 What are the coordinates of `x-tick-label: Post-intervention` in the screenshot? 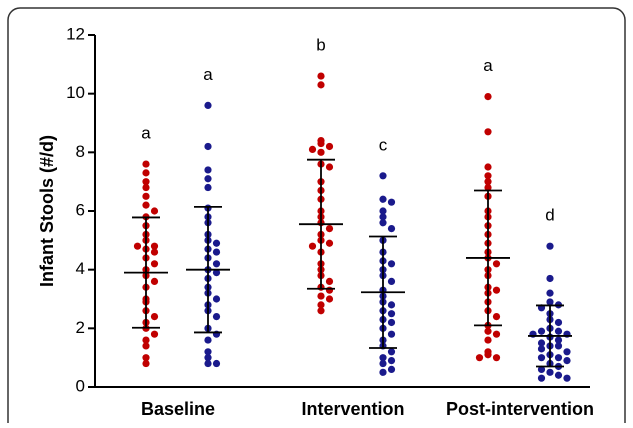 It's located at (520, 409).